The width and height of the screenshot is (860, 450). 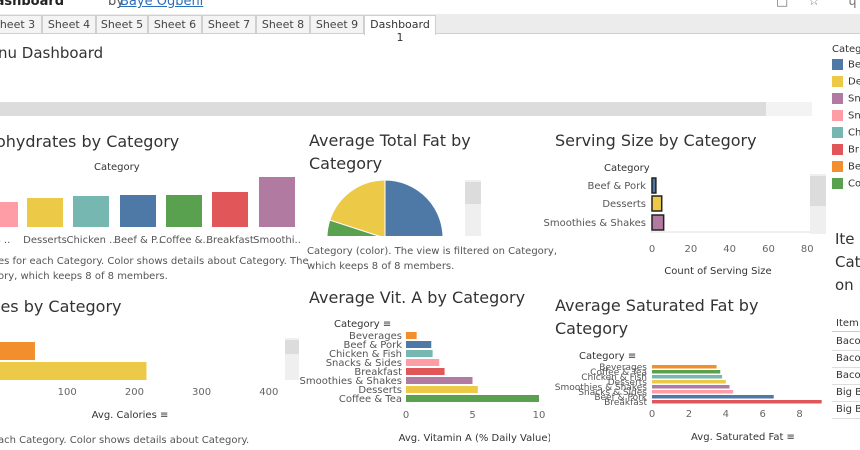 I want to click on carbs-category-label: Smoothi.., so click(x=276, y=240).